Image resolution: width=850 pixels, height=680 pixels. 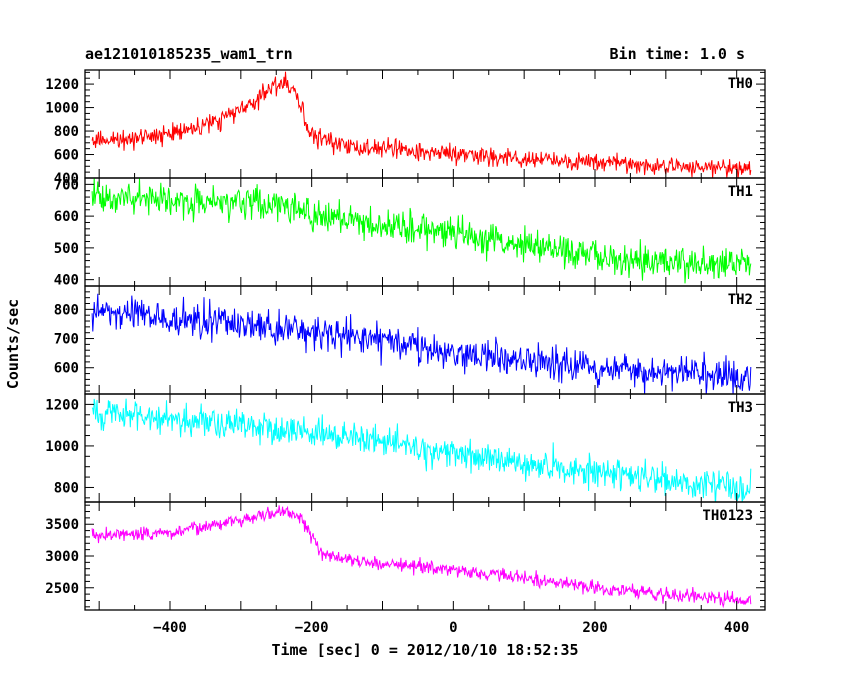 I want to click on series-line-th2, so click(x=421, y=343).